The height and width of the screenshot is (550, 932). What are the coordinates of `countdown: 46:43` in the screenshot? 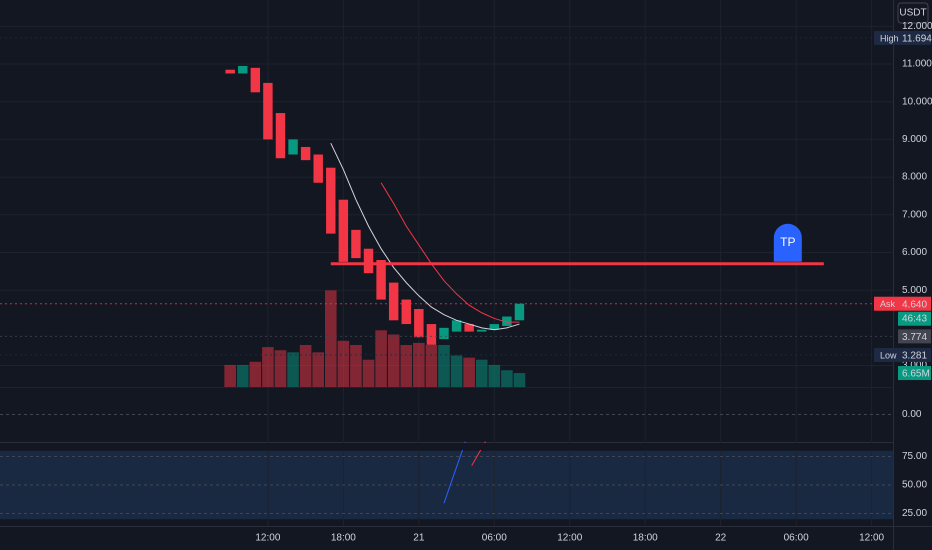 It's located at (914, 318).